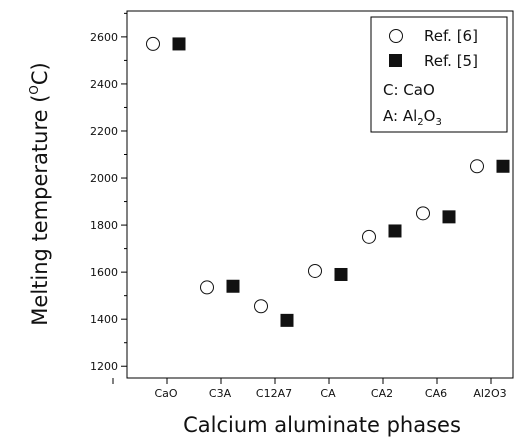  What do you see at coordinates (382, 393) in the screenshot?
I see `x-tick-label: CA2` at bounding box center [382, 393].